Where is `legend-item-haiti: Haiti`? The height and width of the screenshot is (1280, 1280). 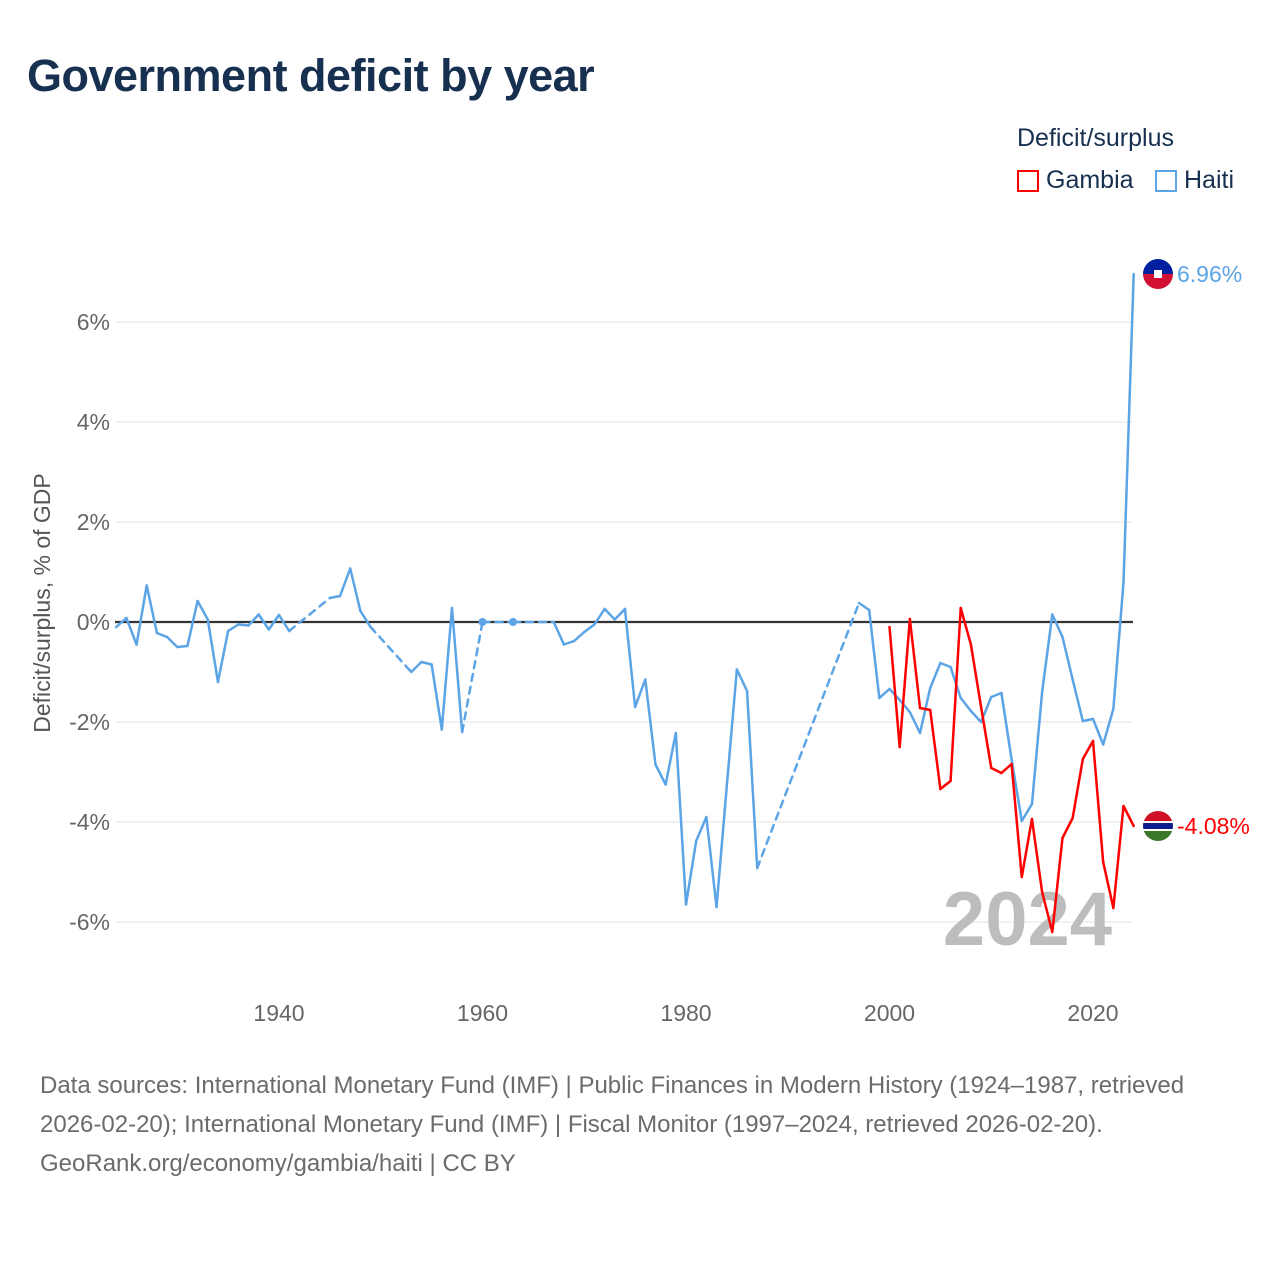 legend-item-haiti: Haiti is located at coordinates (1194, 180).